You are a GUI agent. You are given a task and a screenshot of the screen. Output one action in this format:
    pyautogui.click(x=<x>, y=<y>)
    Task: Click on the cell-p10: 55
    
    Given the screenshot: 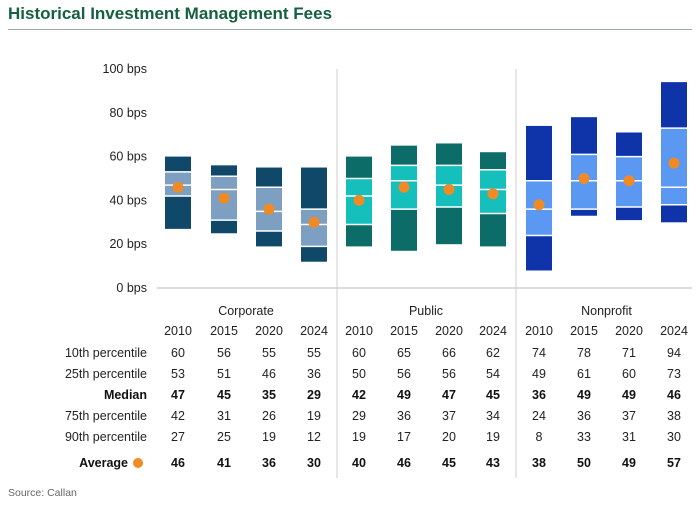 What is the action you would take?
    pyautogui.click(x=314, y=353)
    